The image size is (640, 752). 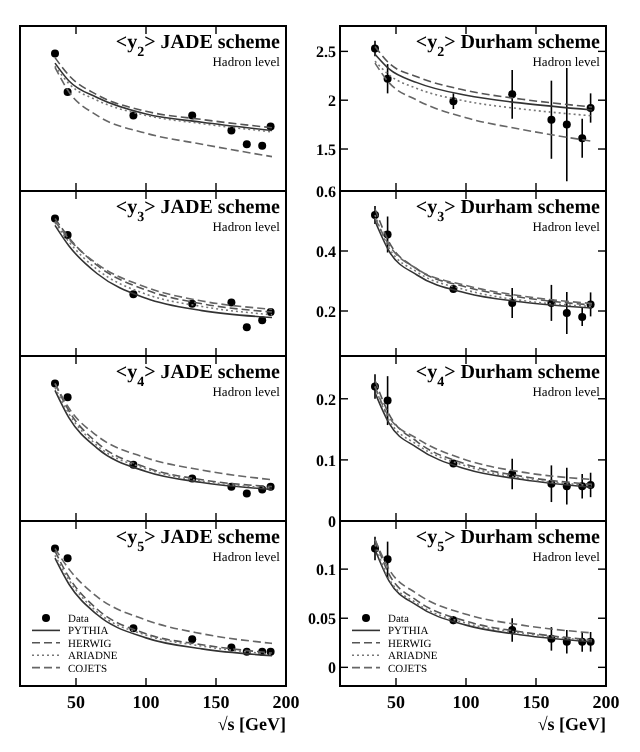 What do you see at coordinates (508, 211) in the screenshot?
I see `chart-title: <y$_{3}$> Durham scheme` at bounding box center [508, 211].